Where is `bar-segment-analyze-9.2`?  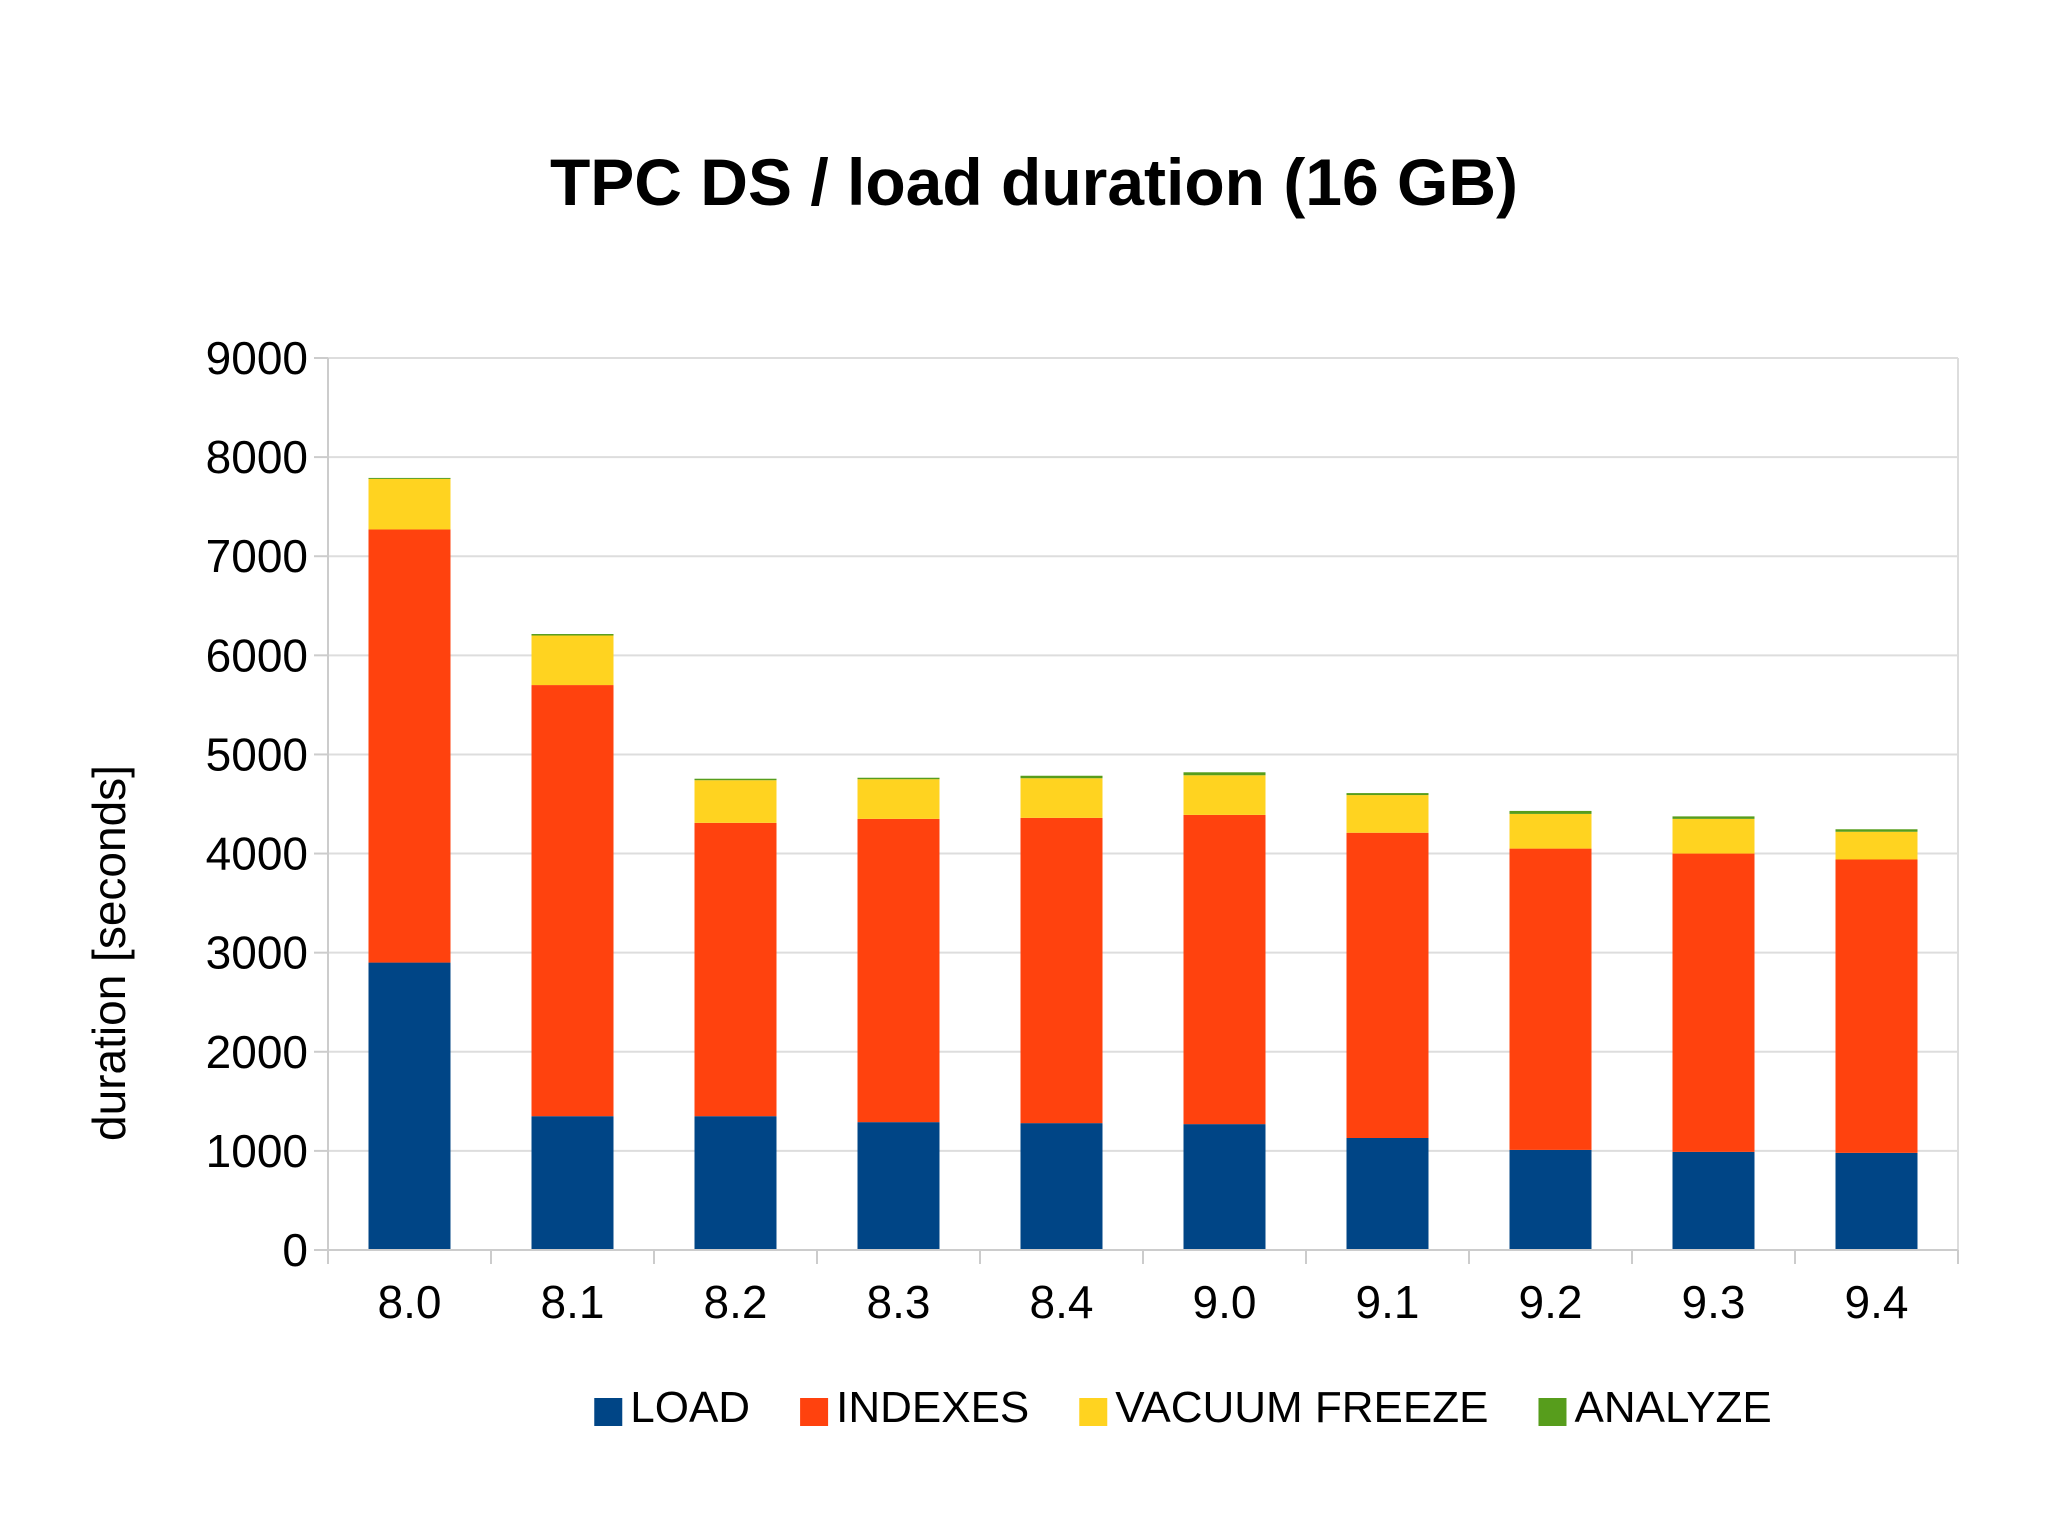 bar-segment-analyze-9.2 is located at coordinates (1550, 812).